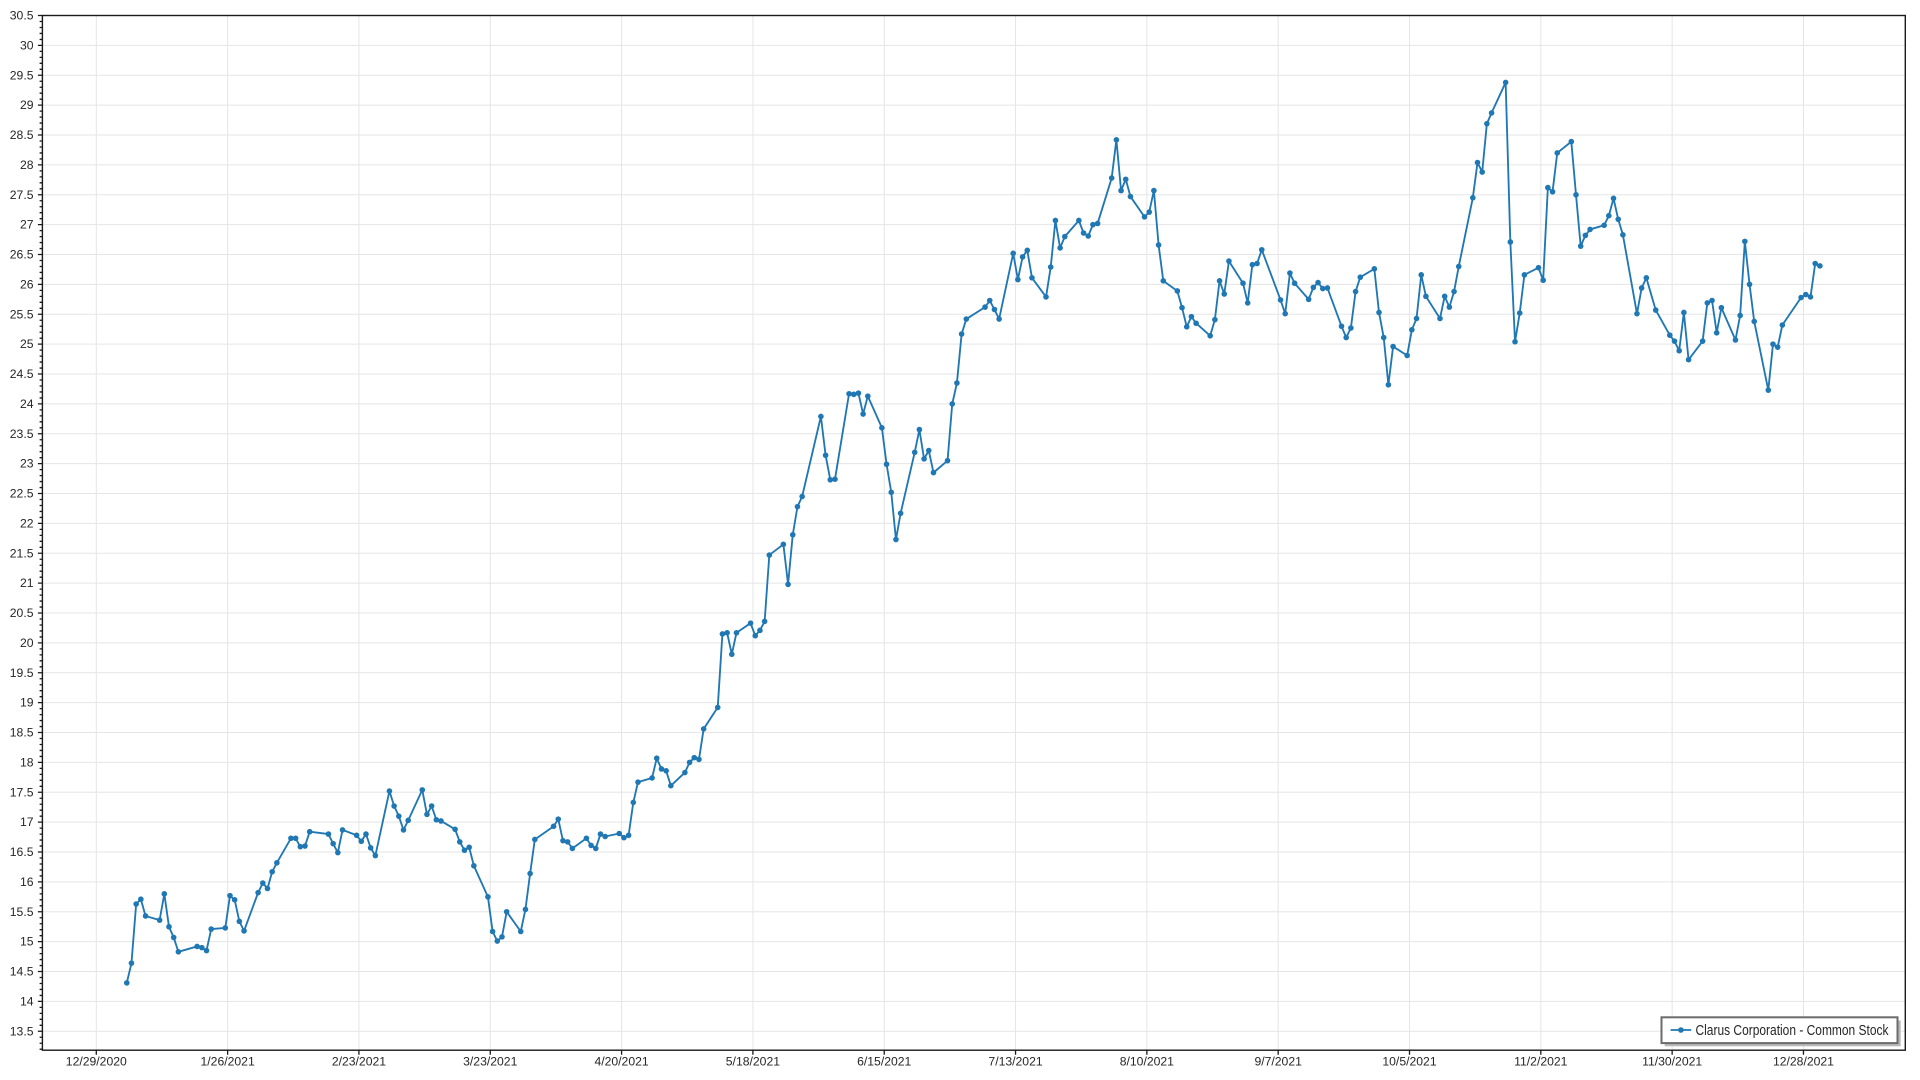 The width and height of the screenshot is (1920, 1080). What do you see at coordinates (1803, 1062) in the screenshot?
I see `svg-text: 12/28/2021` at bounding box center [1803, 1062].